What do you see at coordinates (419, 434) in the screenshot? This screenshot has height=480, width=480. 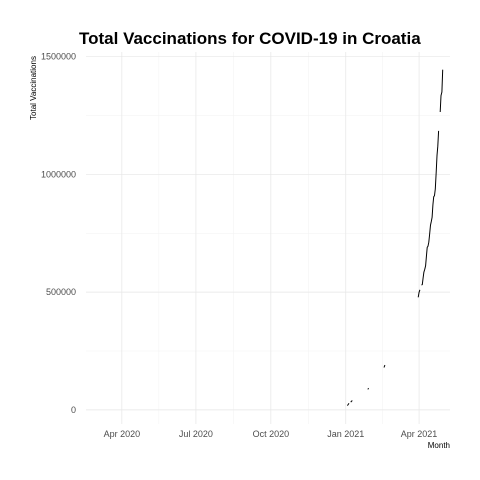 I see `x-tick-label: Apr 2021` at bounding box center [419, 434].